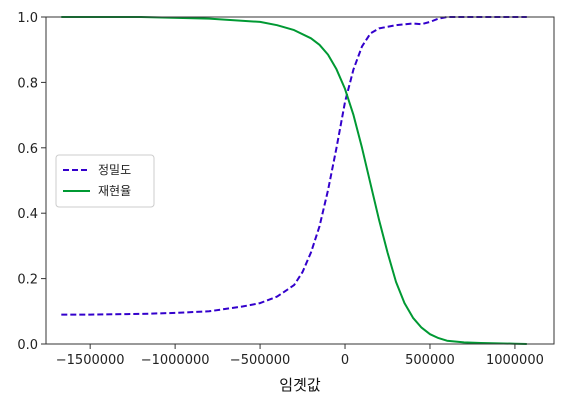 This screenshot has height=405, width=578. Describe the element at coordinates (300, 385) in the screenshot. I see `x-axis-title: 임곗값` at that location.